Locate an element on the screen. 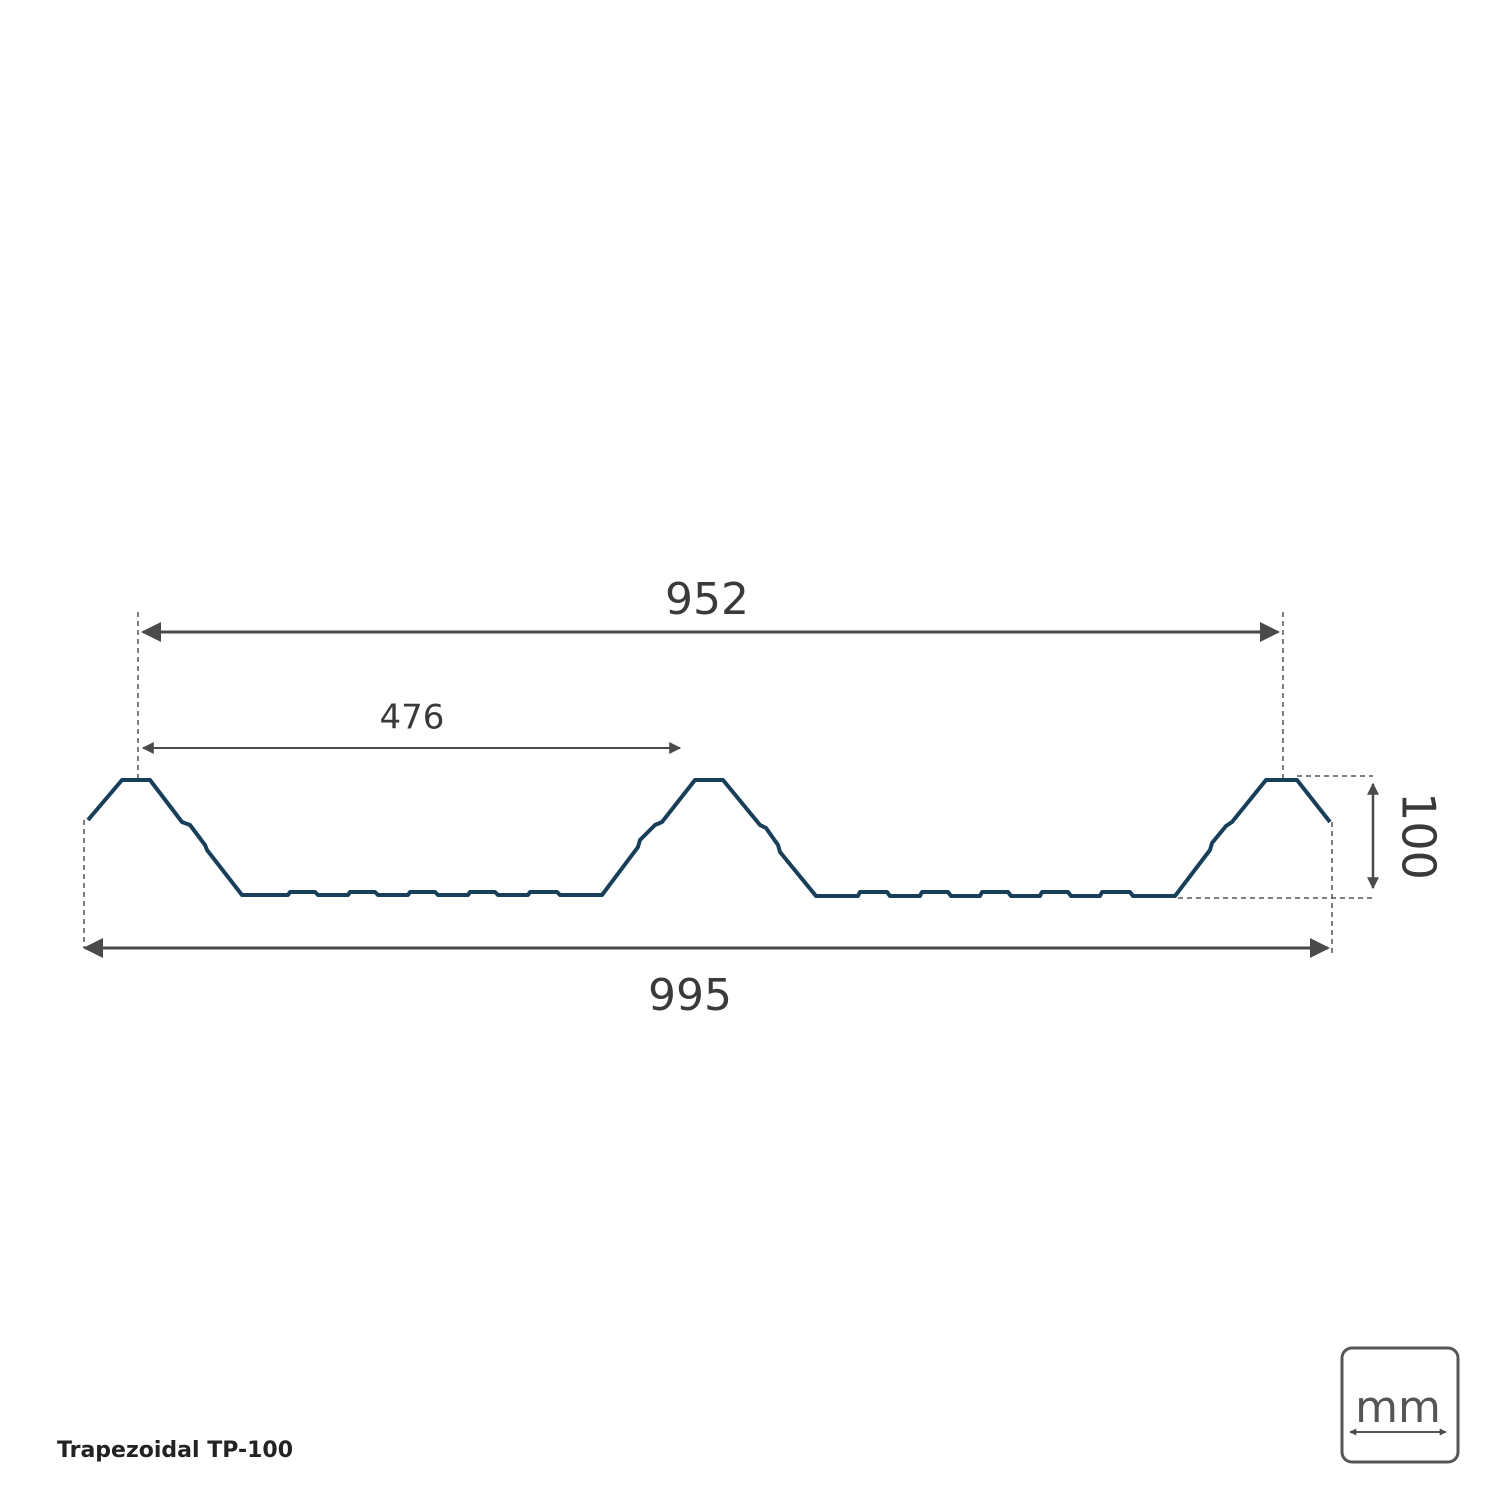 This screenshot has height=1505, width=1501. dim-label: 995 is located at coordinates (690, 995).